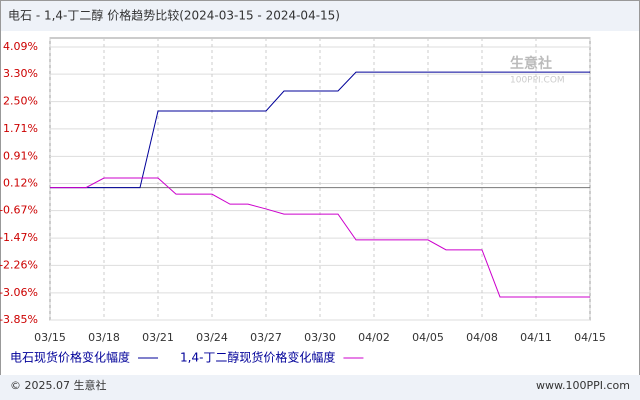  Describe the element at coordinates (158, 337) in the screenshot. I see `x-tick-label: 03/21` at that location.